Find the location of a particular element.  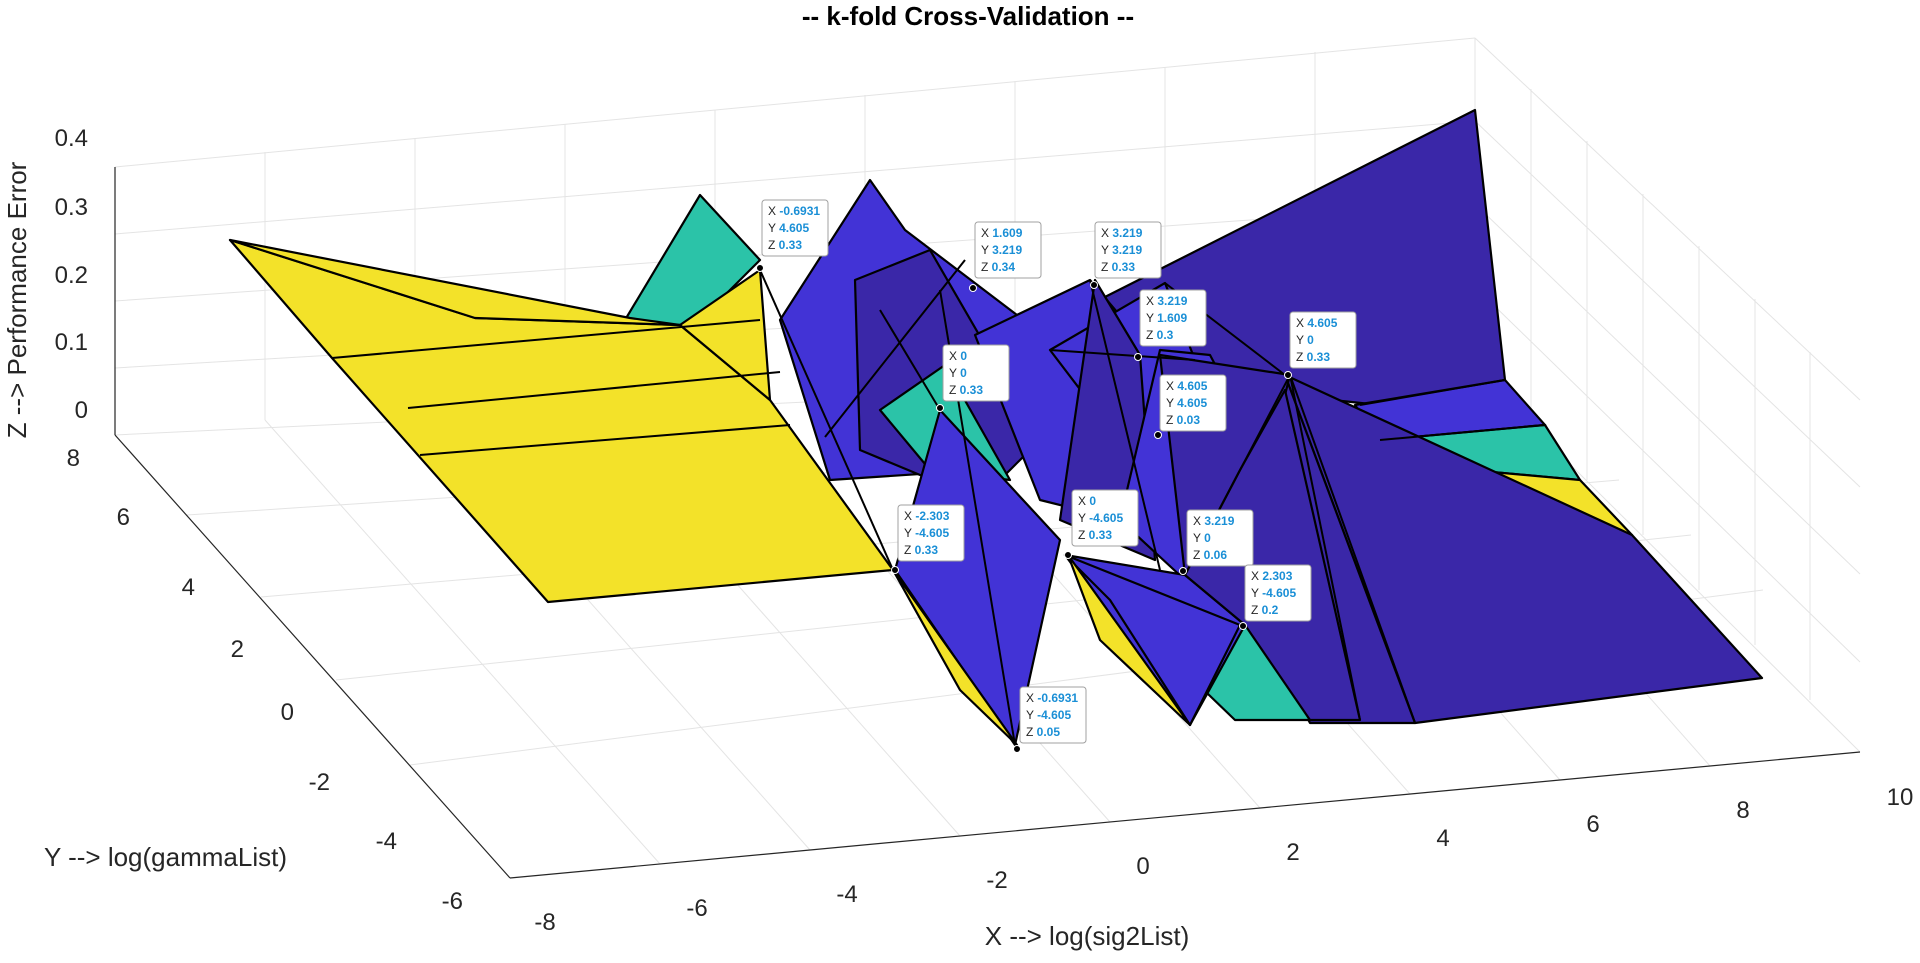

datatip-row: Z 0.34 is located at coordinates (998, 267).